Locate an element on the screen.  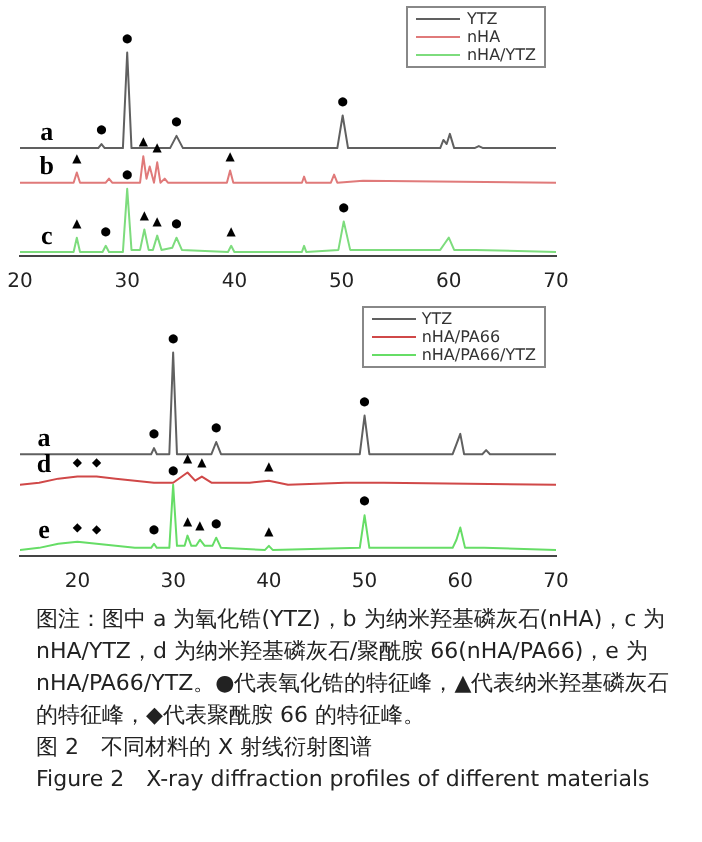
caption: Figure 2 X-ray diffraction profiles of different materials is located at coordinates (344, 780).